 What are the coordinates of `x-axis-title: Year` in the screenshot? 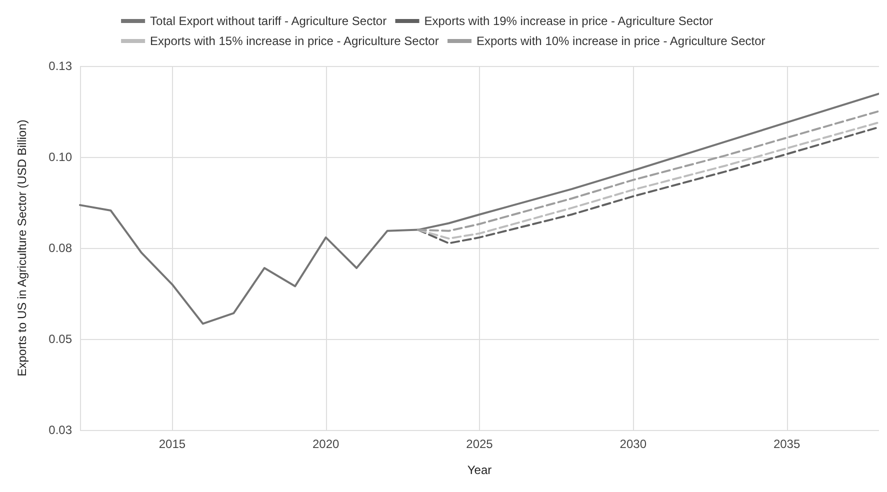 It's located at (479, 470).